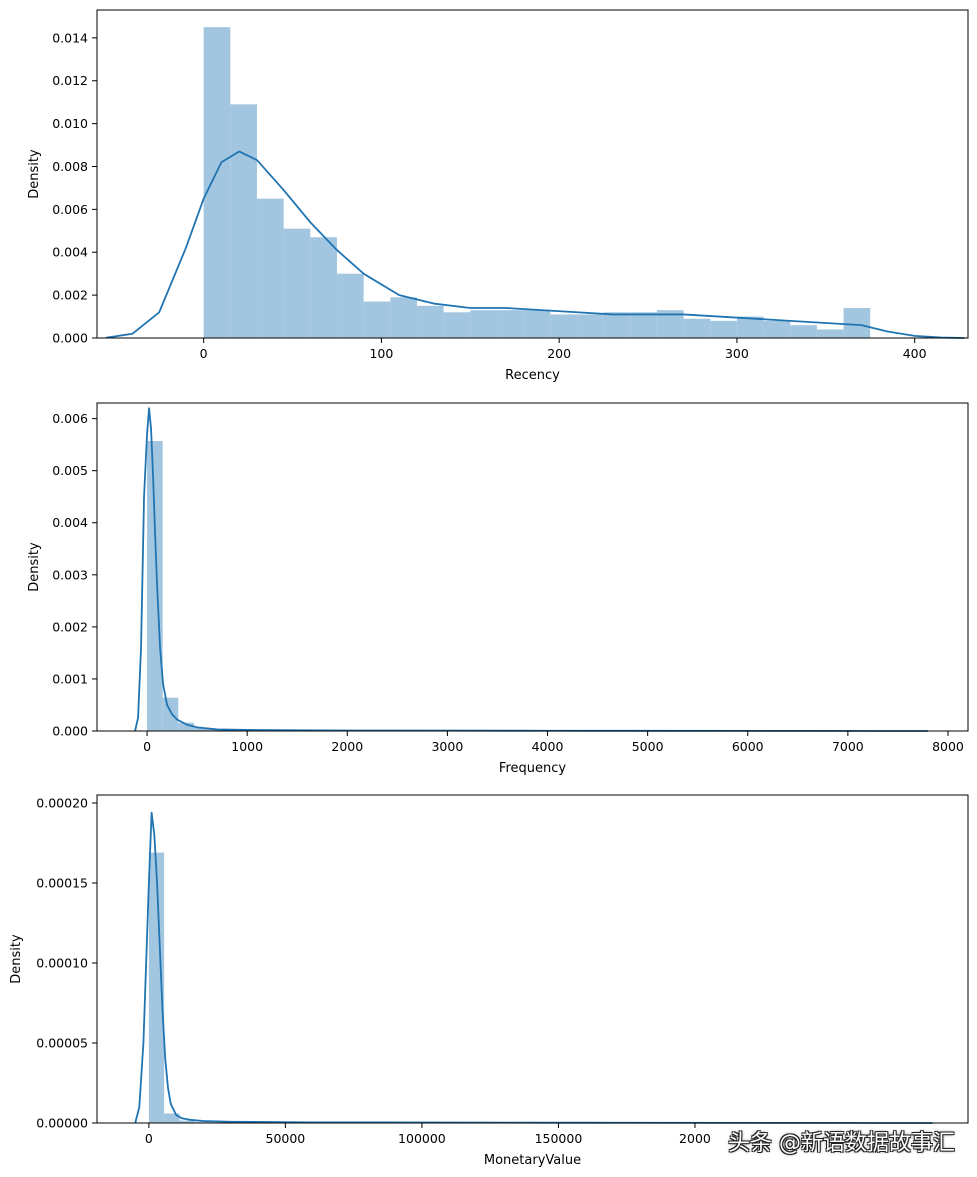 The height and width of the screenshot is (1177, 977). What do you see at coordinates (70, 678) in the screenshot?
I see `y-tick-label: 0.001` at bounding box center [70, 678].